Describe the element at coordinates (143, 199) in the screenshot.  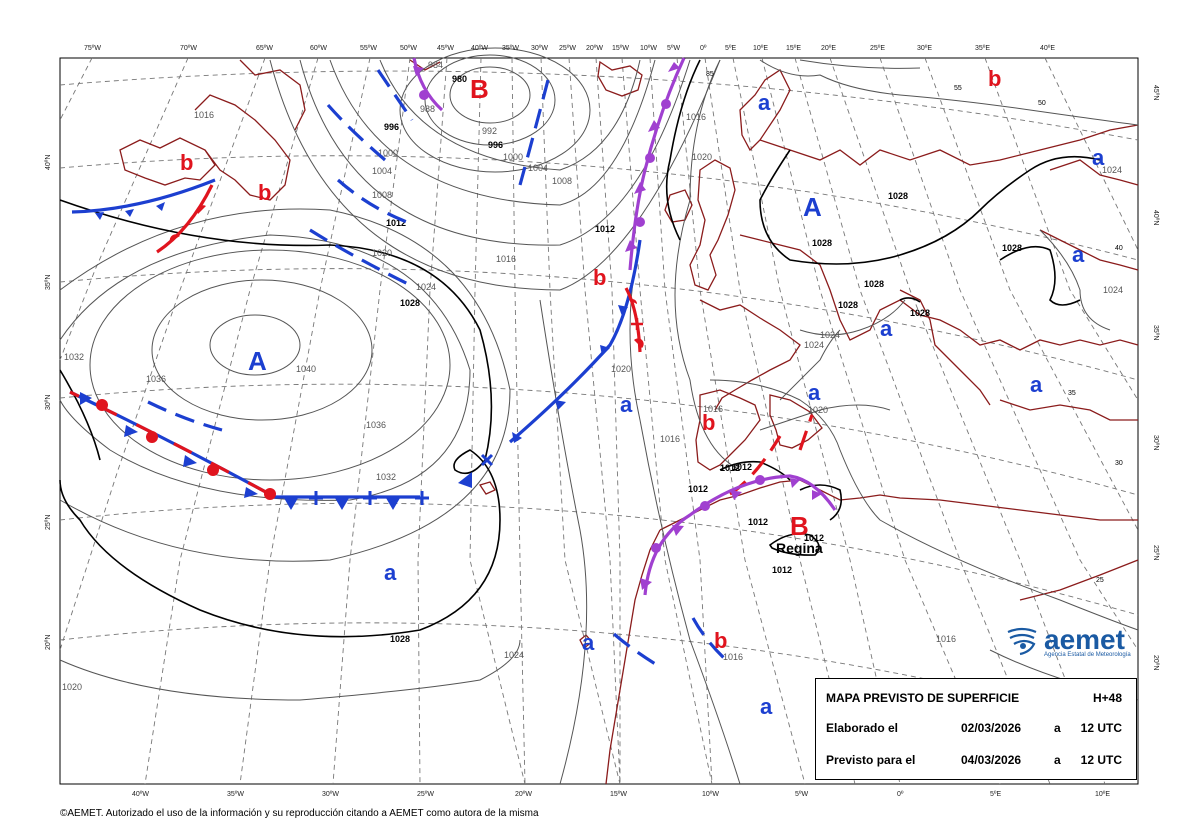
I see `cold-front-nw` at that location.